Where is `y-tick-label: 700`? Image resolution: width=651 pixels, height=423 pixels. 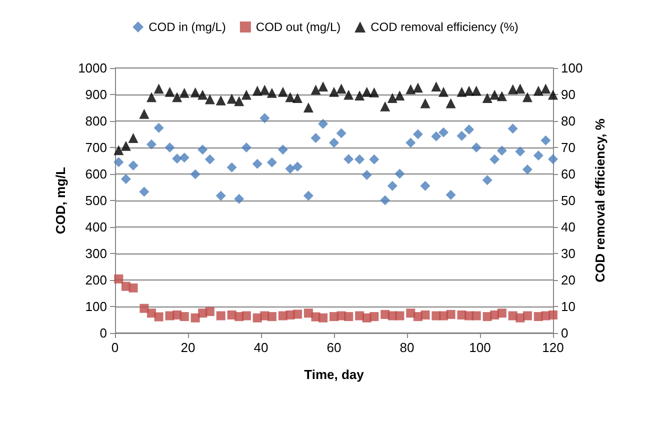 y-tick-label: 700 is located at coordinates (96, 147).